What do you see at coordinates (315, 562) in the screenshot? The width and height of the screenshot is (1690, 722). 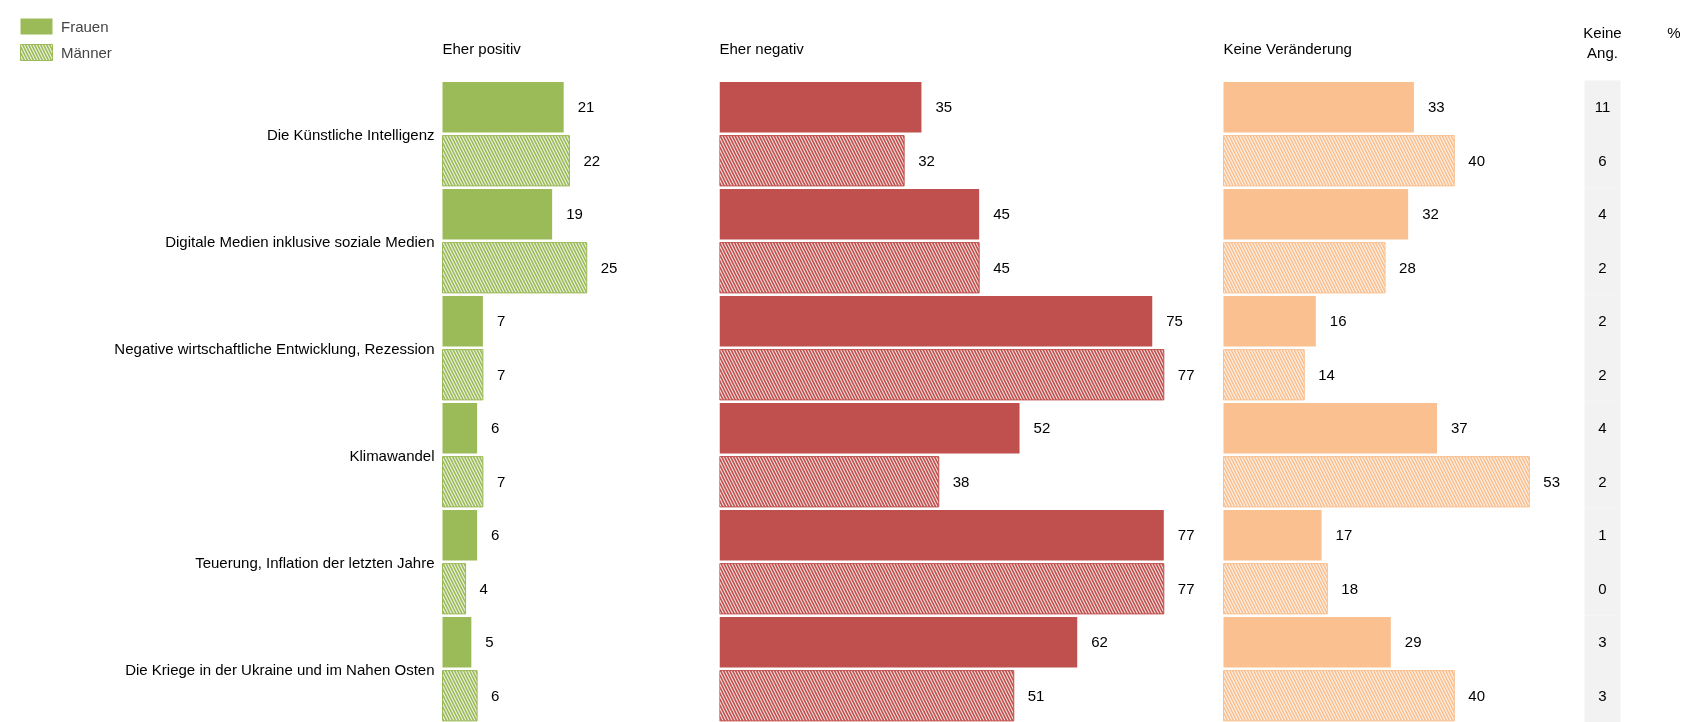 I see `y-tick-label: Teuerung, Inflation der letzten Jahre` at bounding box center [315, 562].